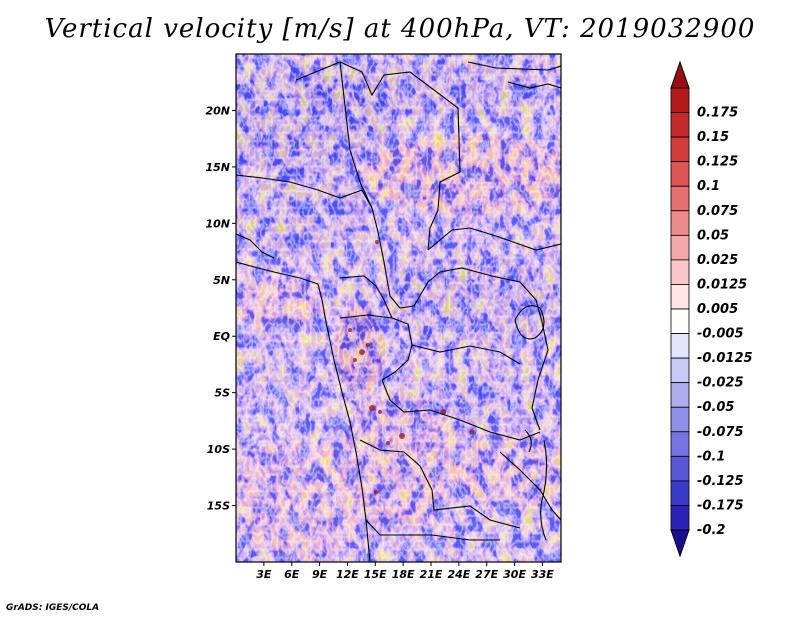 Image resolution: width=800 pixels, height=618 pixels. I want to click on colorbar-top-arrow, so click(680, 74).